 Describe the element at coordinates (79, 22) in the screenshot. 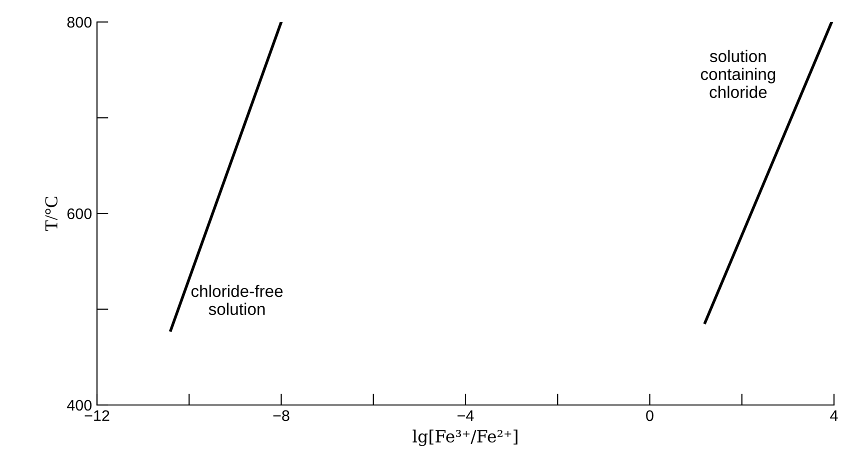

I see `y-tick-label: 800` at that location.